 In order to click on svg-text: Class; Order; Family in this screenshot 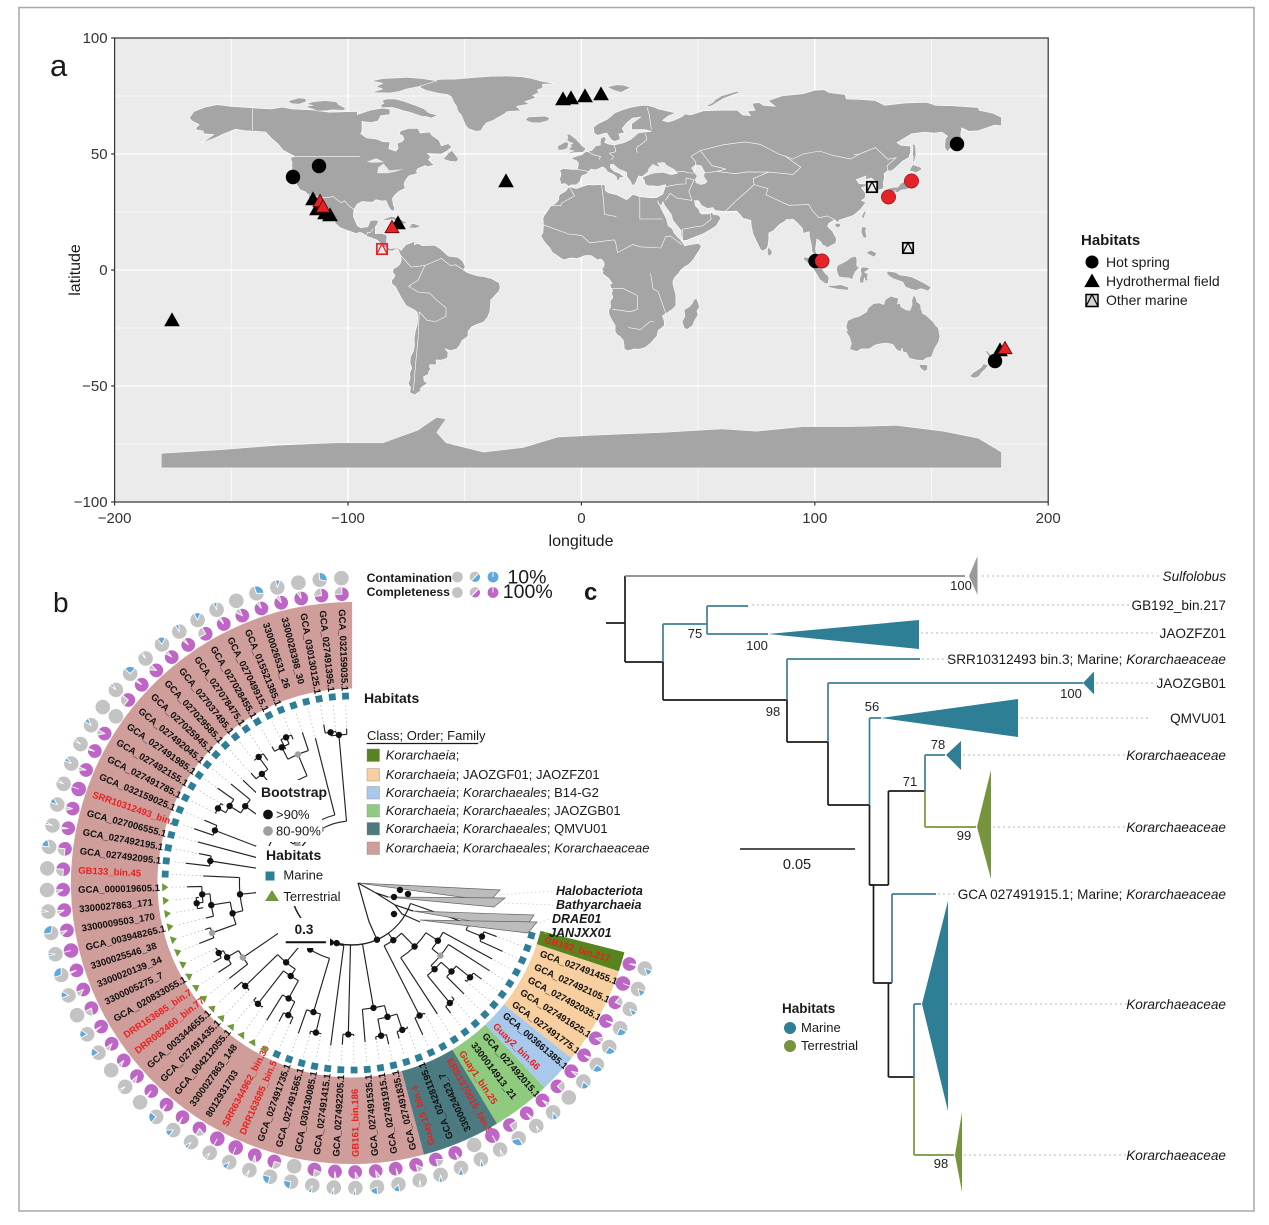, I will do `click(426, 735)`.